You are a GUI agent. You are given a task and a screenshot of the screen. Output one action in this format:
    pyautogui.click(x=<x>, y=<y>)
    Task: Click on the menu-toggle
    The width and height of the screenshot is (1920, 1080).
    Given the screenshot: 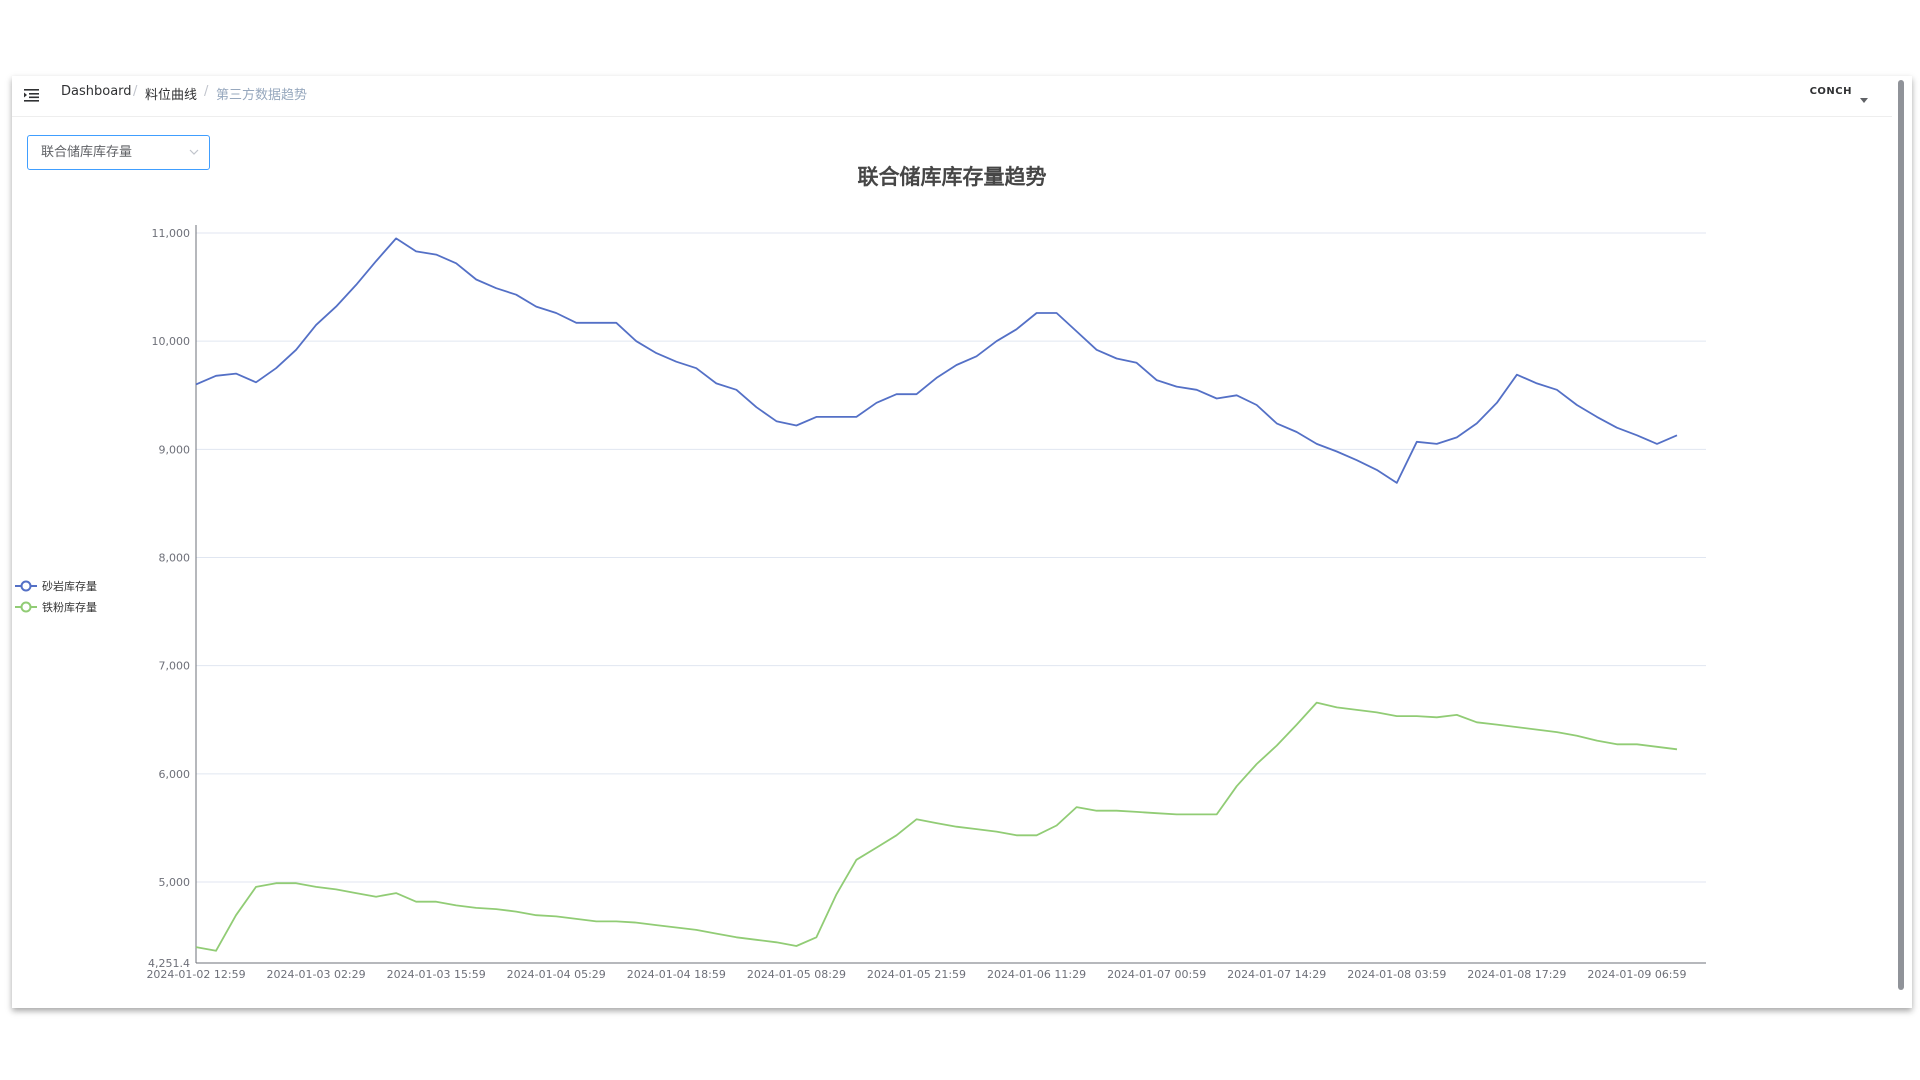 What is the action you would take?
    pyautogui.click(x=32, y=95)
    